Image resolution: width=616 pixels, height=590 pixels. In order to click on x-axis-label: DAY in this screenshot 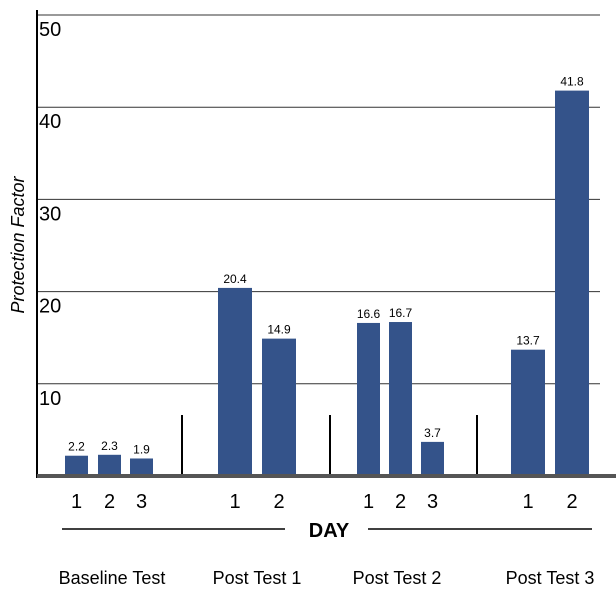, I will do `click(329, 531)`.